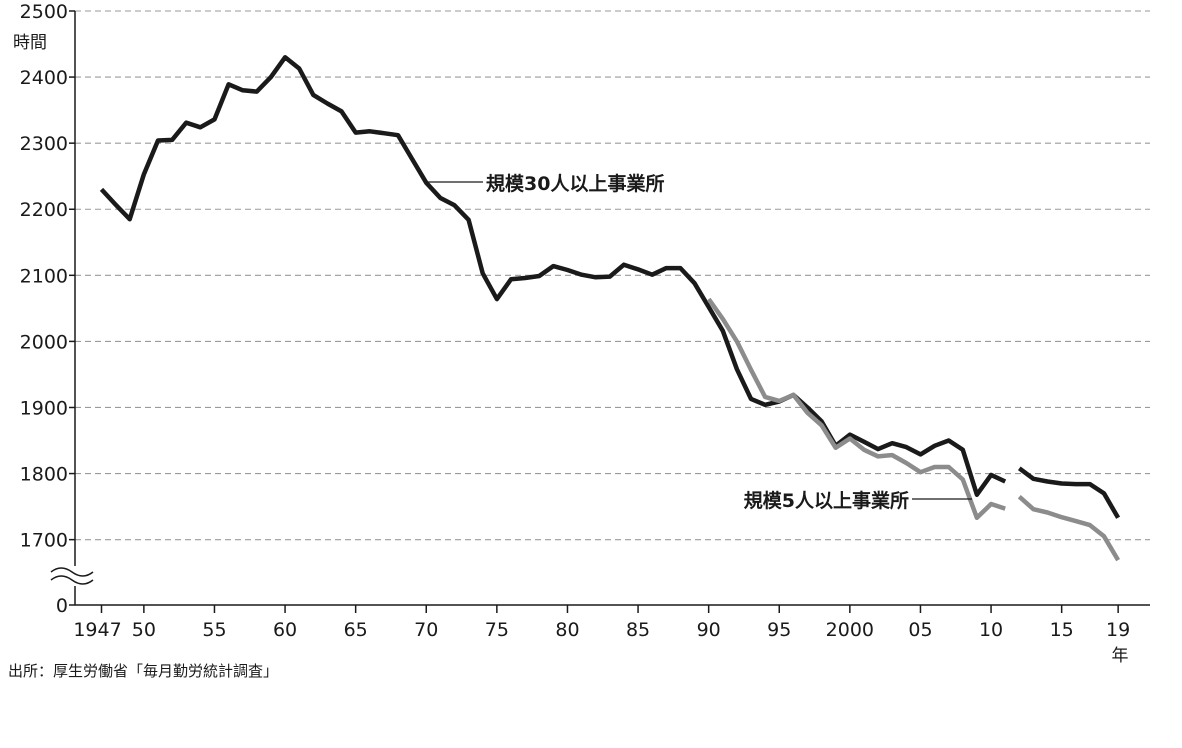 Image resolution: width=1182 pixels, height=748 pixels. Describe the element at coordinates (356, 630) in the screenshot. I see `x-tick-label: 65` at that location.